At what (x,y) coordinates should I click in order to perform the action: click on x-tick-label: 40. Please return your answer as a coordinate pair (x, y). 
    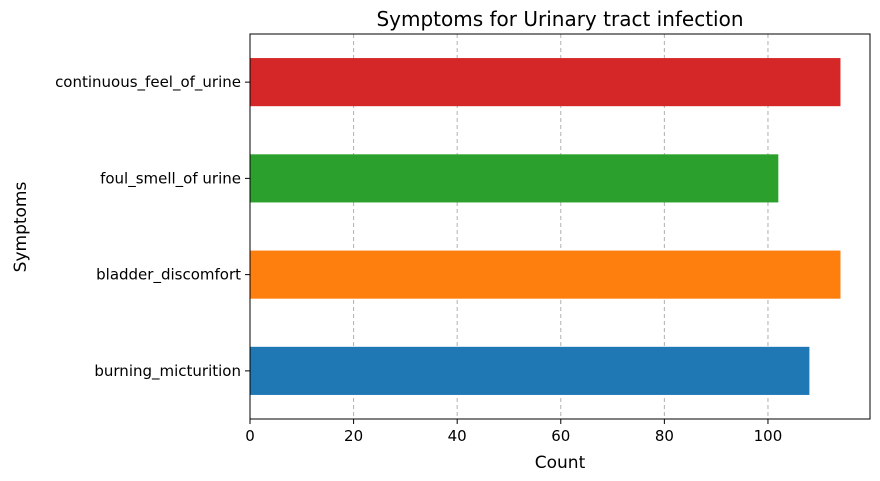
    Looking at the image, I should click on (457, 436).